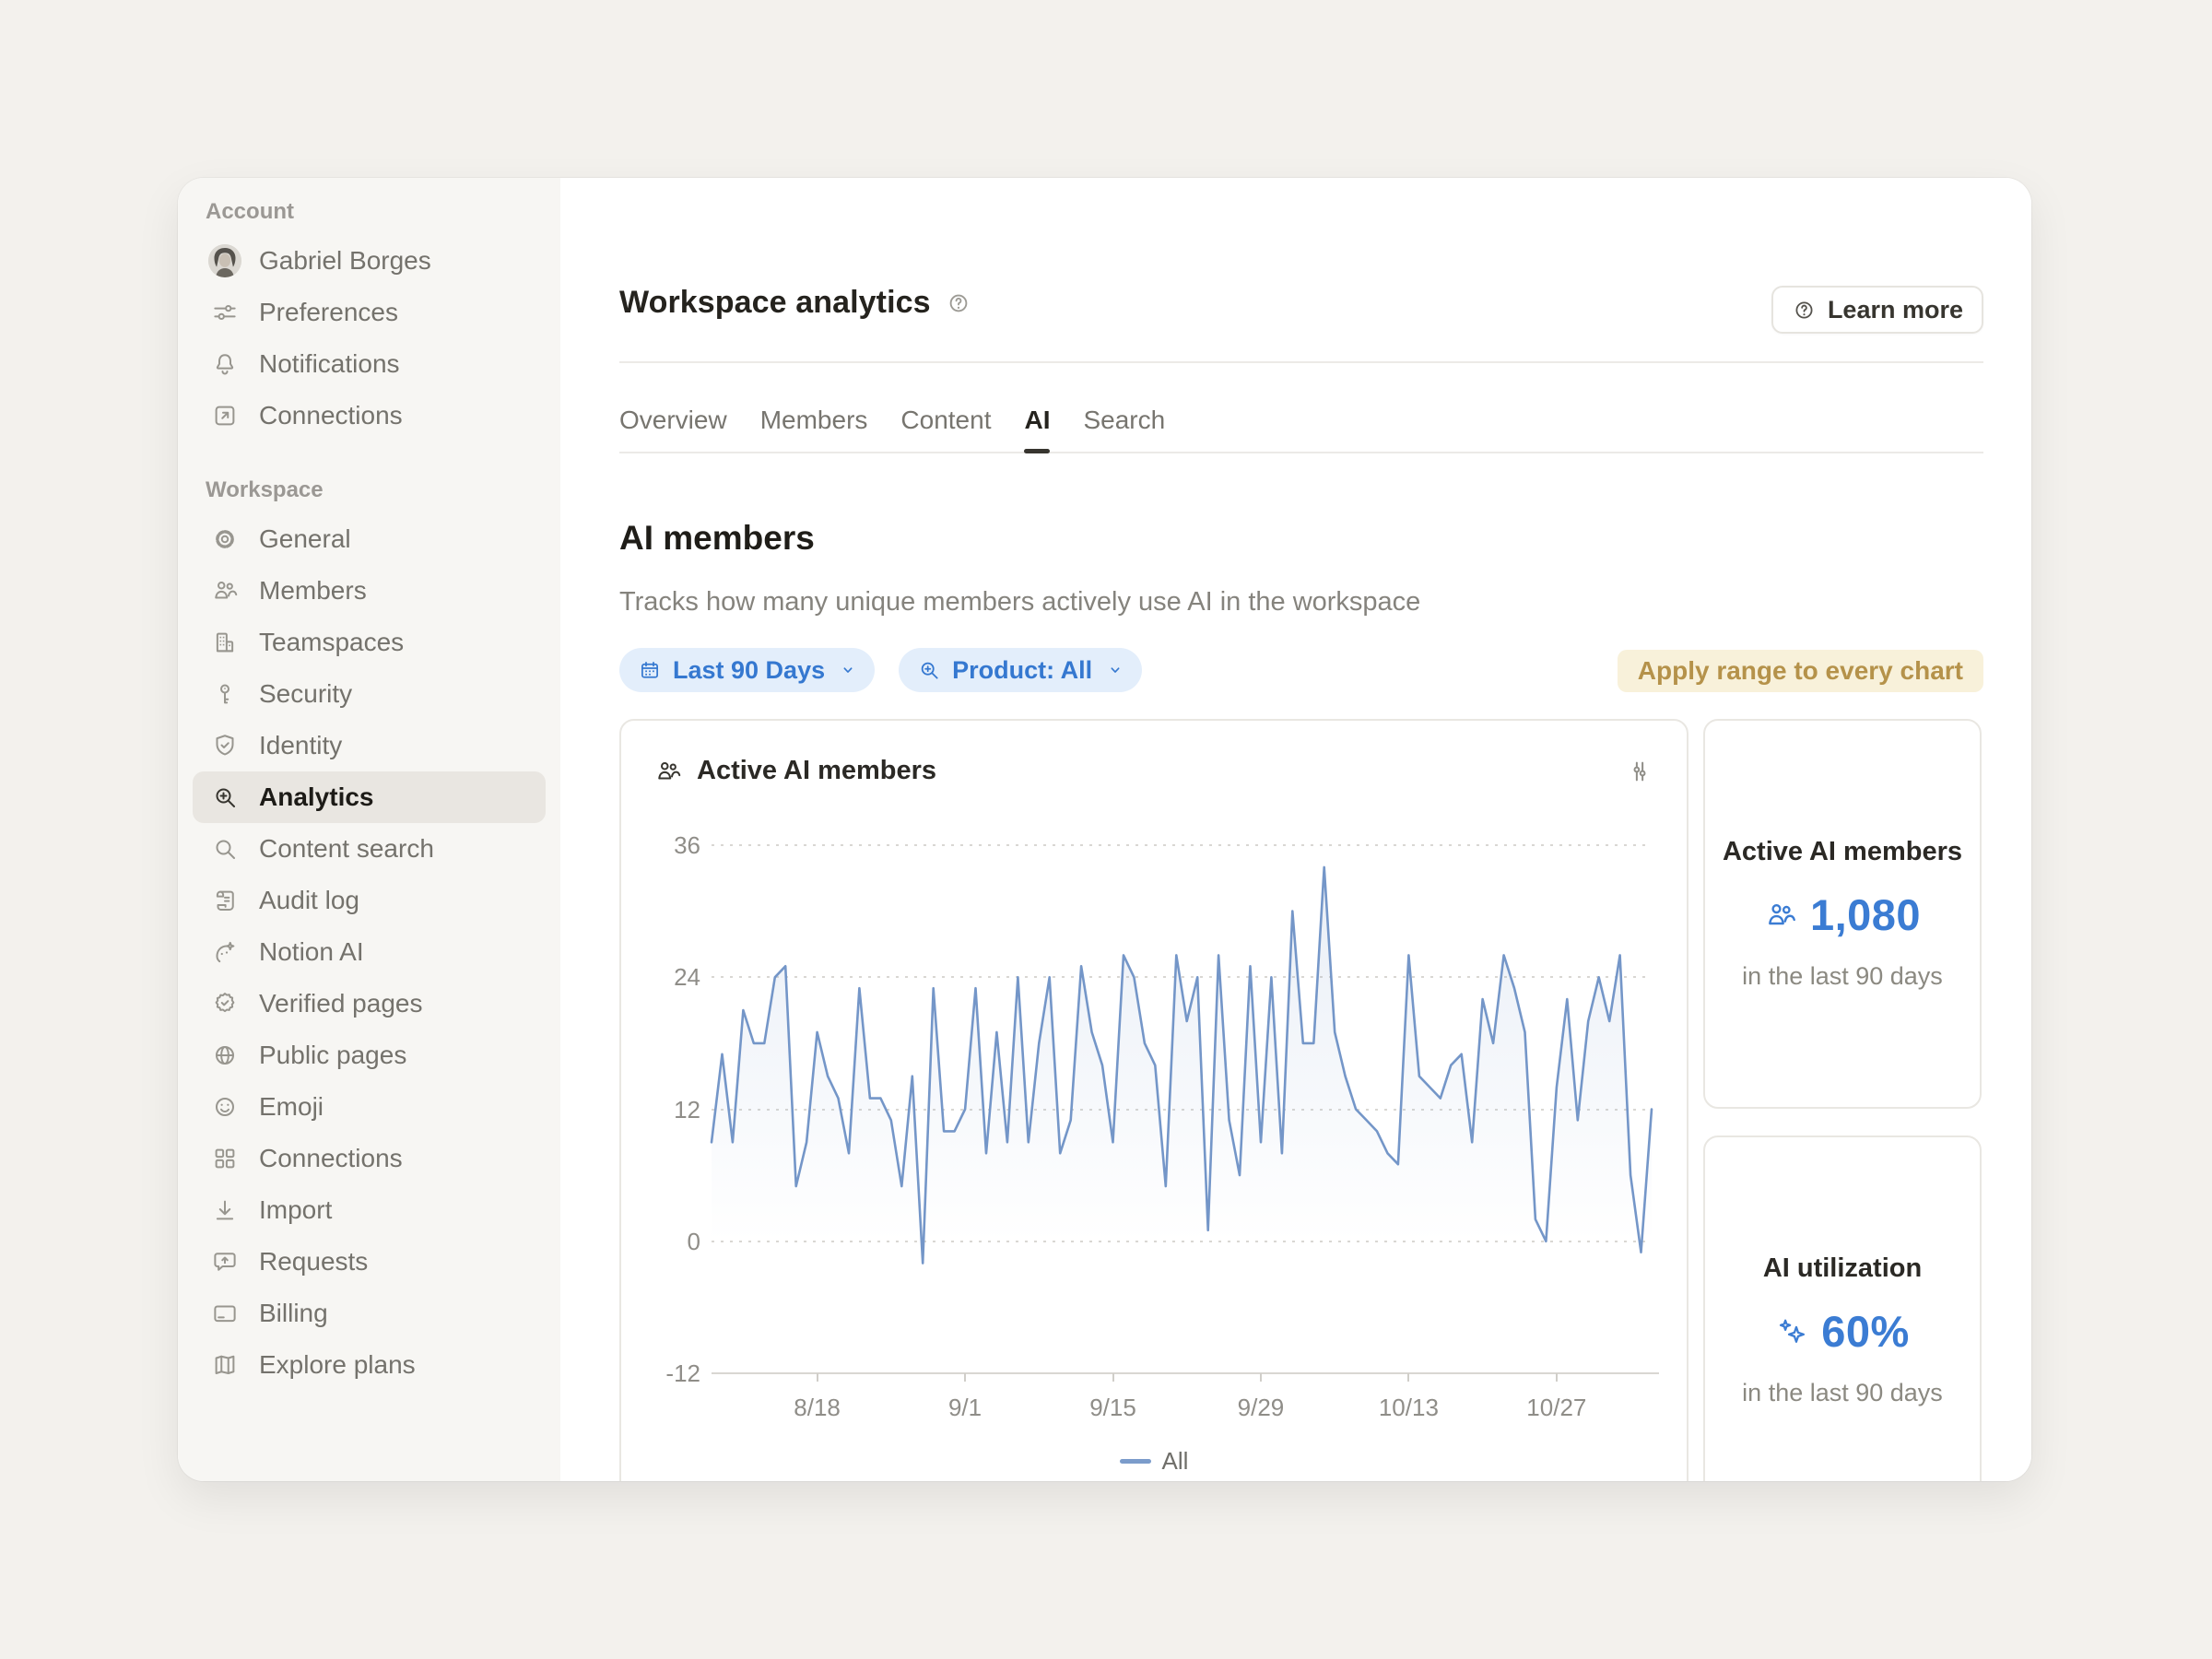  Describe the element at coordinates (369, 539) in the screenshot. I see `sidebar-item-general: General` at that location.